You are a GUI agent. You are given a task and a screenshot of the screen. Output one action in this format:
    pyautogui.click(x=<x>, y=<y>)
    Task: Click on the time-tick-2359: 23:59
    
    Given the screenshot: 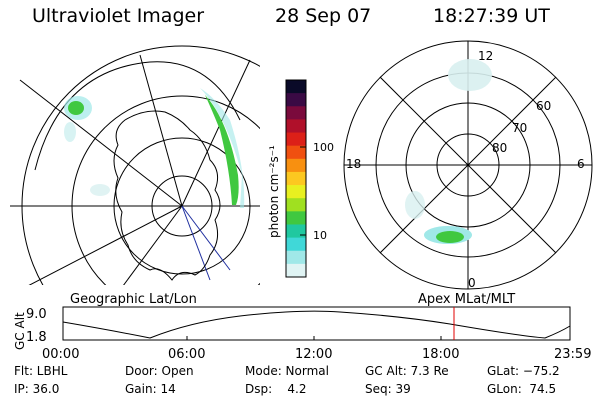 What is the action you would take?
    pyautogui.click(x=572, y=354)
    